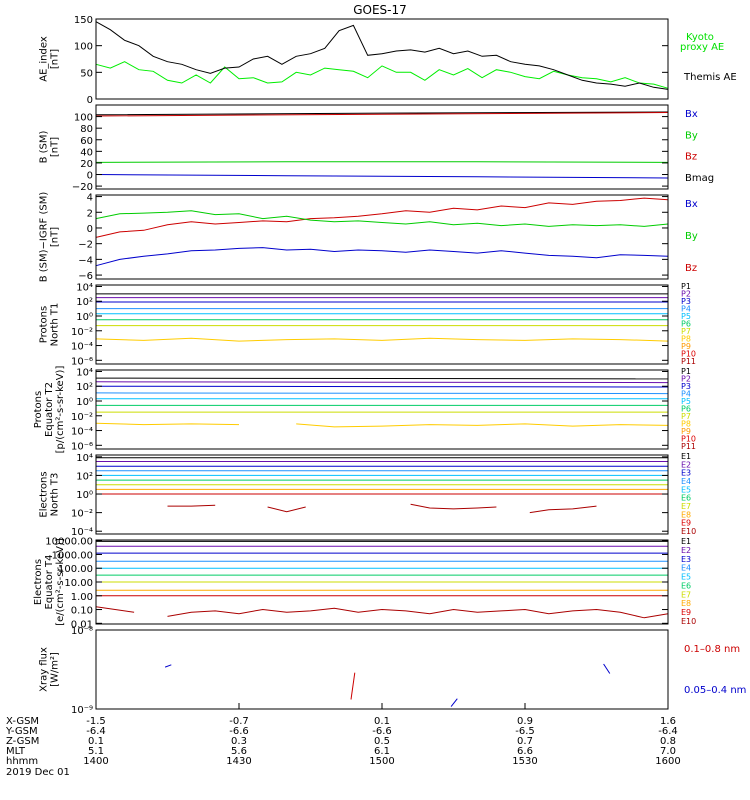  Describe the element at coordinates (44, 59) in the screenshot. I see `y-axis-label-ae-0: AE_index` at that location.